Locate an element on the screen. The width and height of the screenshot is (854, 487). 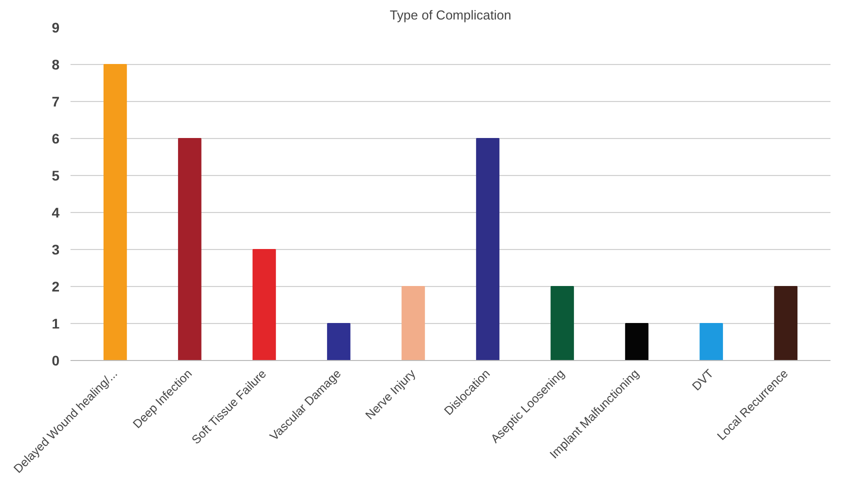
y-tick-label: 4 is located at coordinates (56, 212).